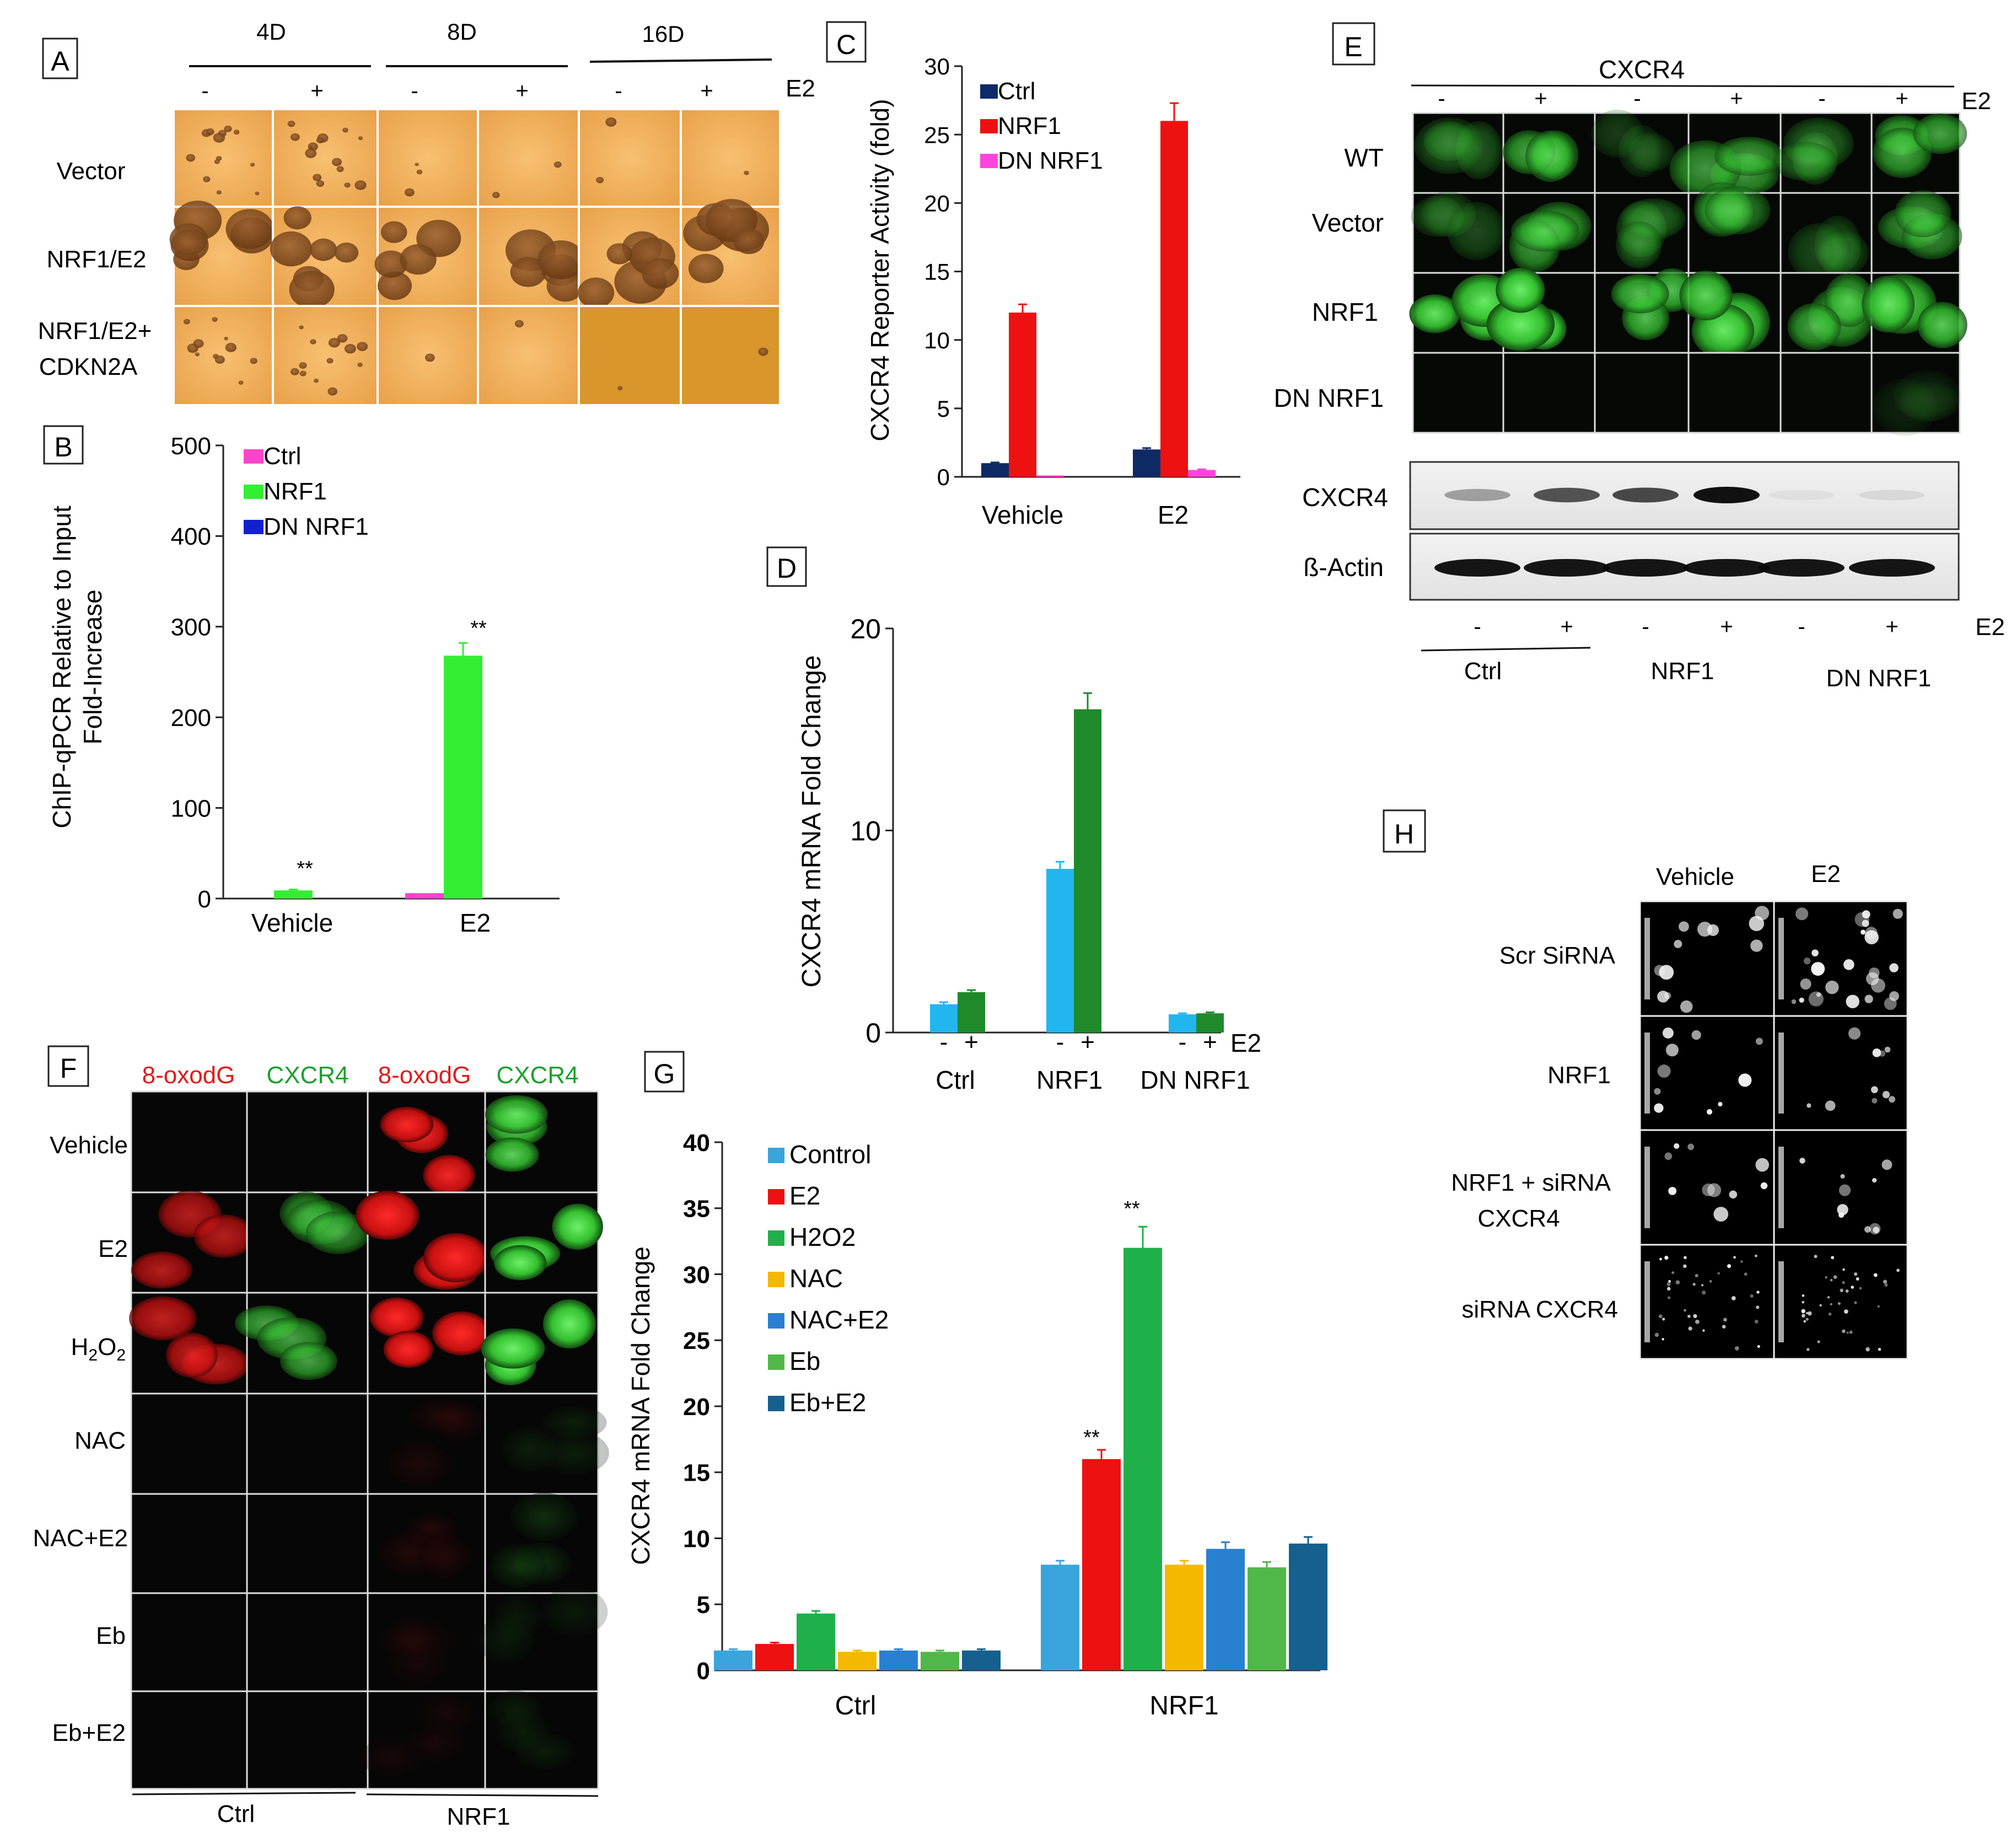 This screenshot has height=1839, width=2016. Describe the element at coordinates (414, 91) in the screenshot. I see `sign-label: -` at that location.